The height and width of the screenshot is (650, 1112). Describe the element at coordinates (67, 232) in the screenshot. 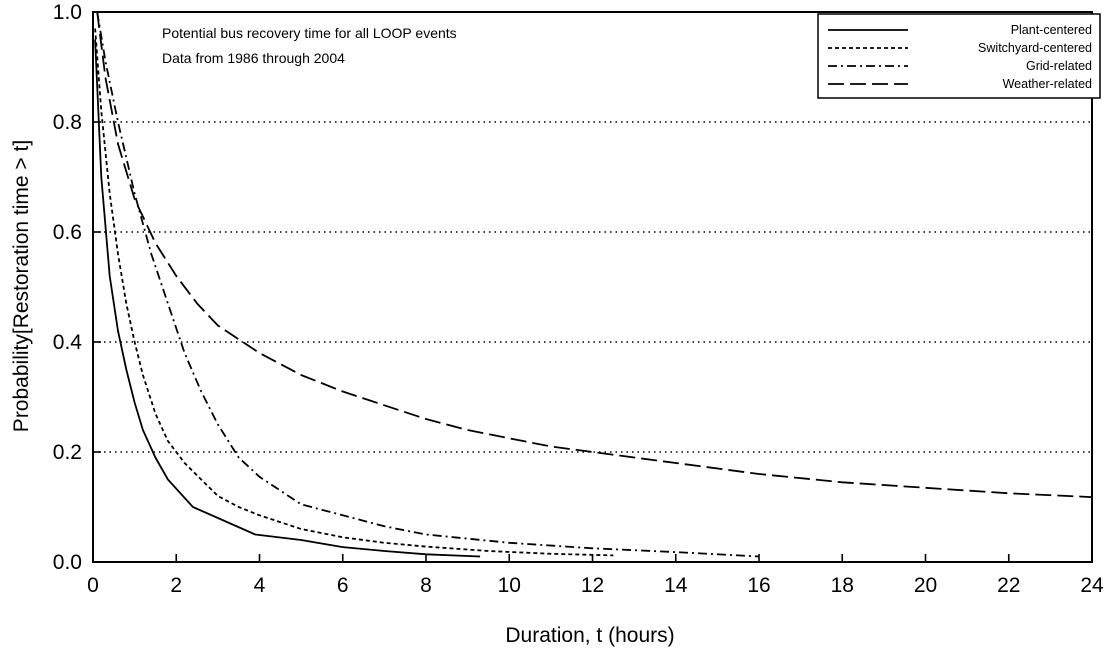

I see `y-tick-label-3: 0.6` at that location.